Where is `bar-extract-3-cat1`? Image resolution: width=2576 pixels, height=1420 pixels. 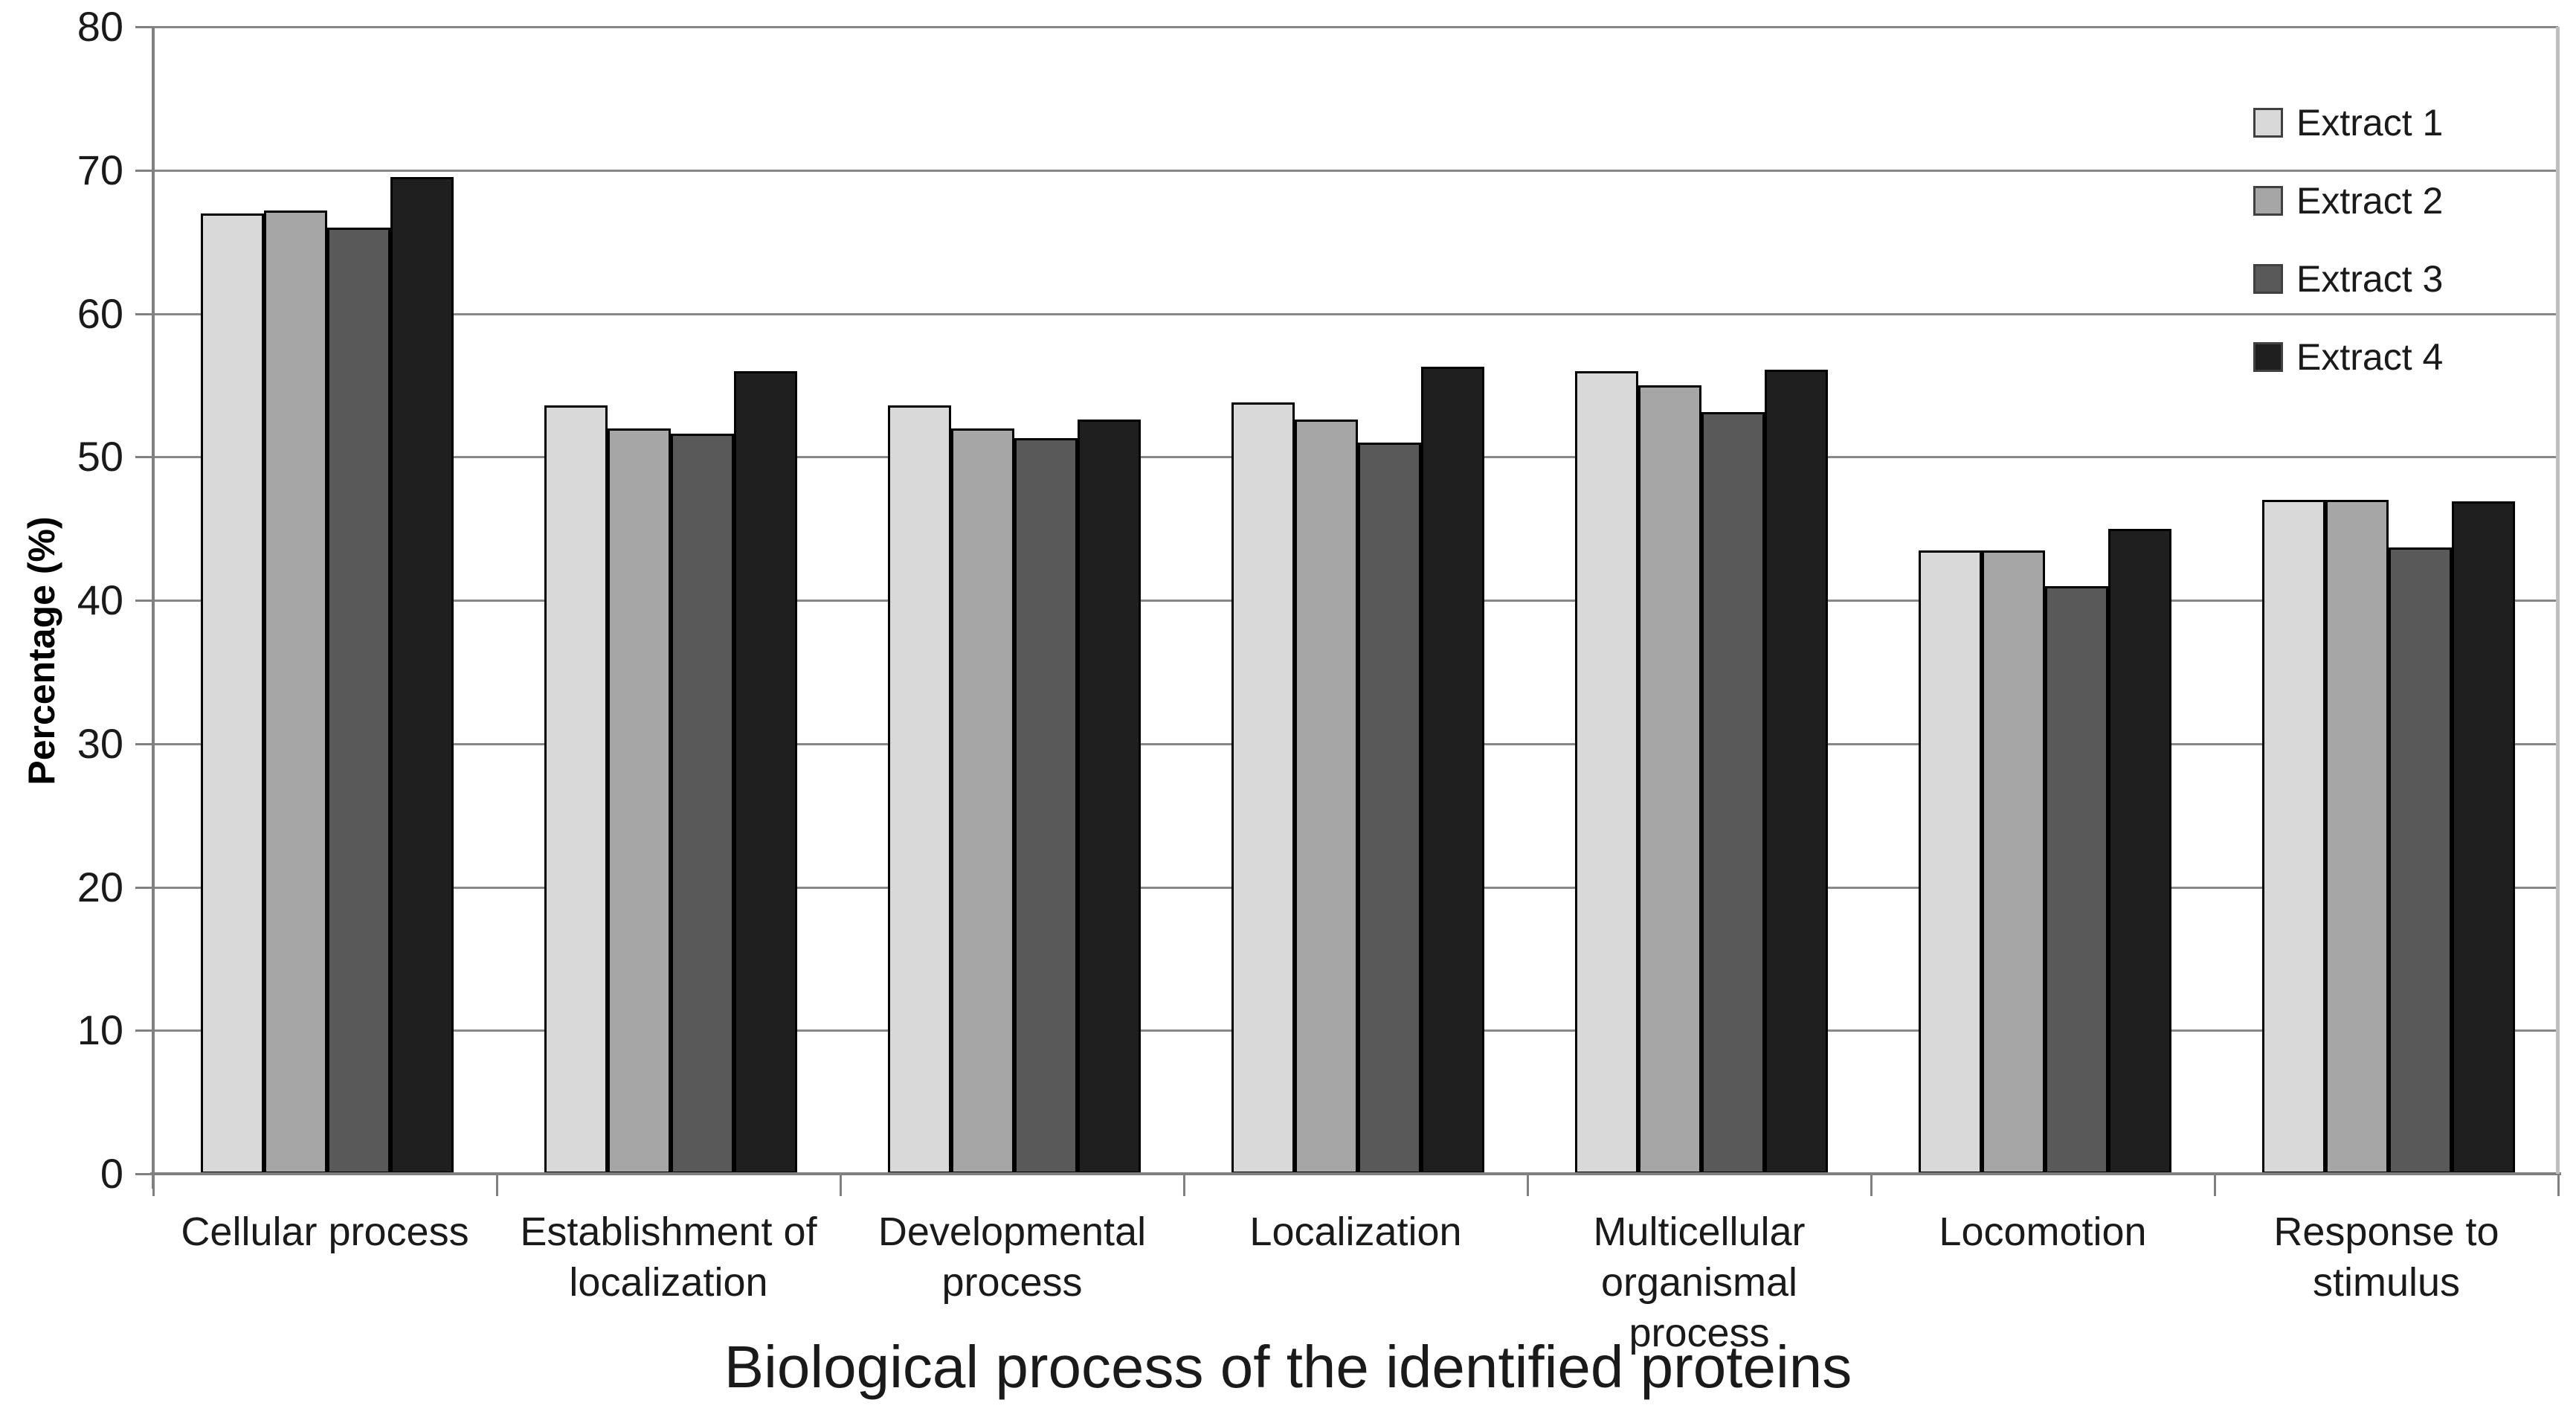 bar-extract-3-cat1 is located at coordinates (358, 701).